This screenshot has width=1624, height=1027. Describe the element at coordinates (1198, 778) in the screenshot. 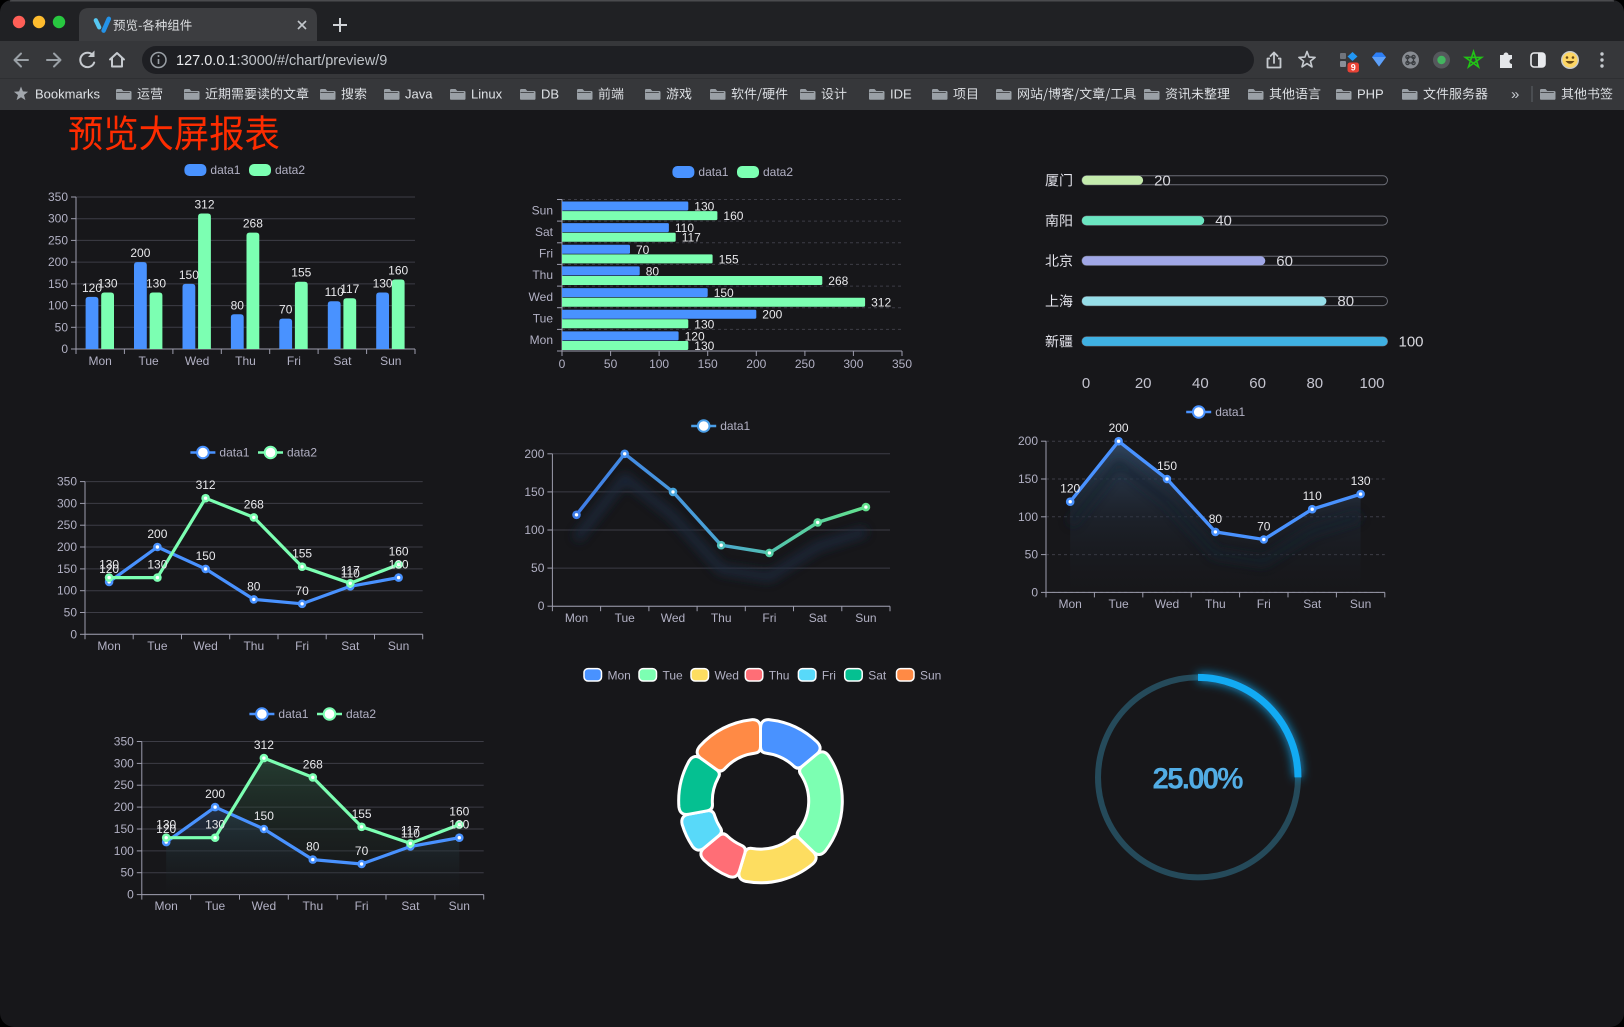

I see `svg-text: 25.00%` at that location.